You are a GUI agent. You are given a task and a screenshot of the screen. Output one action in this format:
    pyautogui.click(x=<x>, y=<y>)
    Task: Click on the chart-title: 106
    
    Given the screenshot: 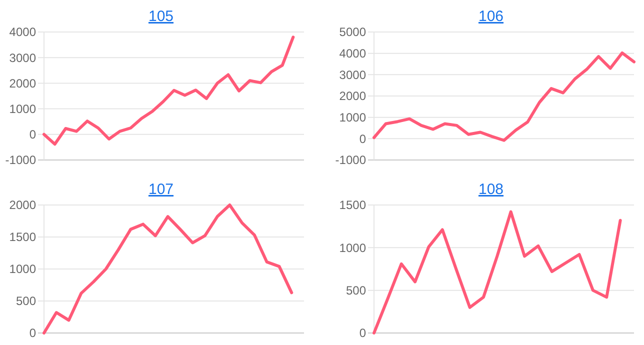 What is the action you would take?
    pyautogui.click(x=491, y=16)
    